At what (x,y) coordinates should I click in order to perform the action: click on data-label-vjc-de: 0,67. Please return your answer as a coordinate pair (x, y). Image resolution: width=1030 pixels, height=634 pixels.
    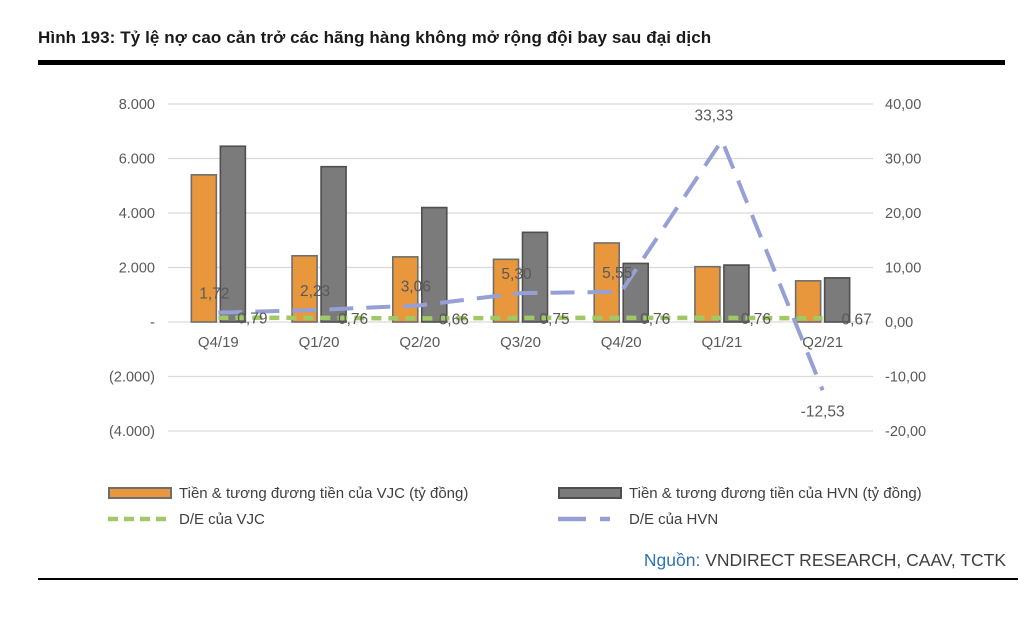
    Looking at the image, I should click on (857, 319).